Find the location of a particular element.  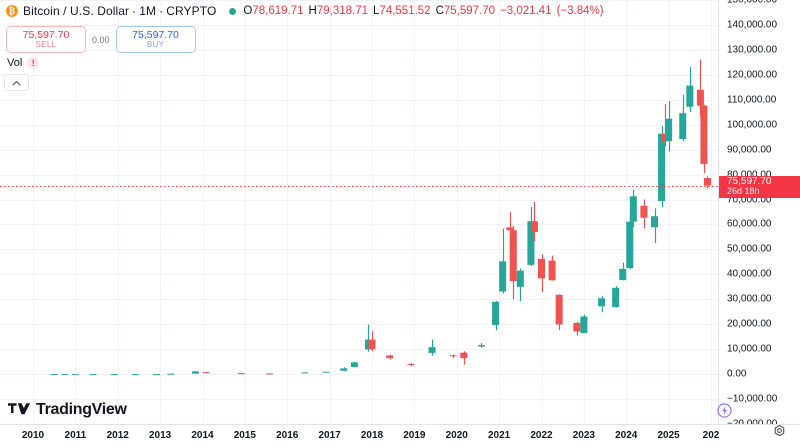

price-tick-label: 150,000.00 is located at coordinates (752, 3).